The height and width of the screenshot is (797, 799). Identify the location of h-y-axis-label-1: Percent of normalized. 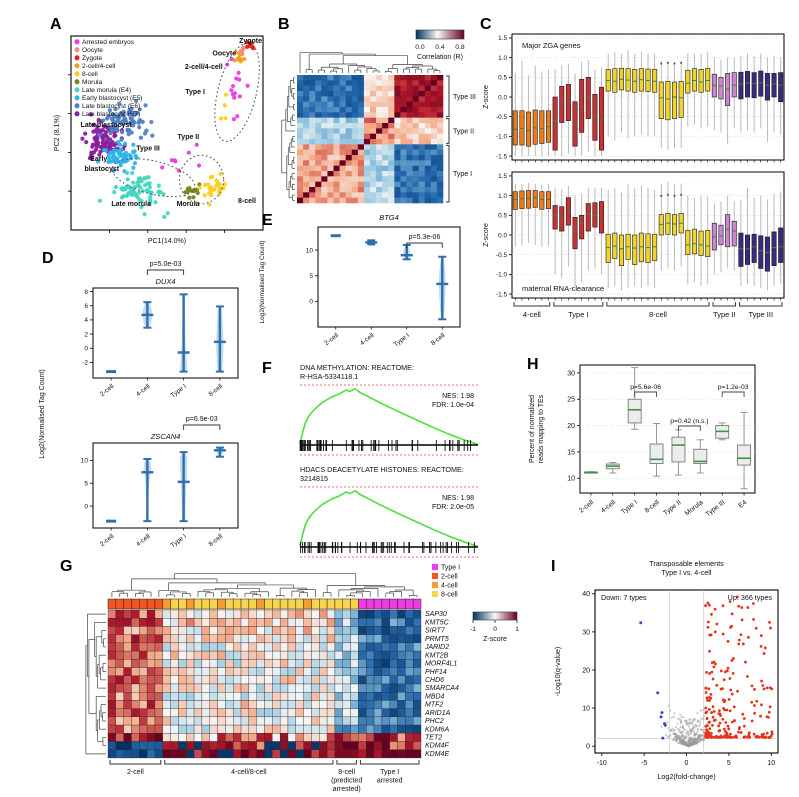
(532, 429).